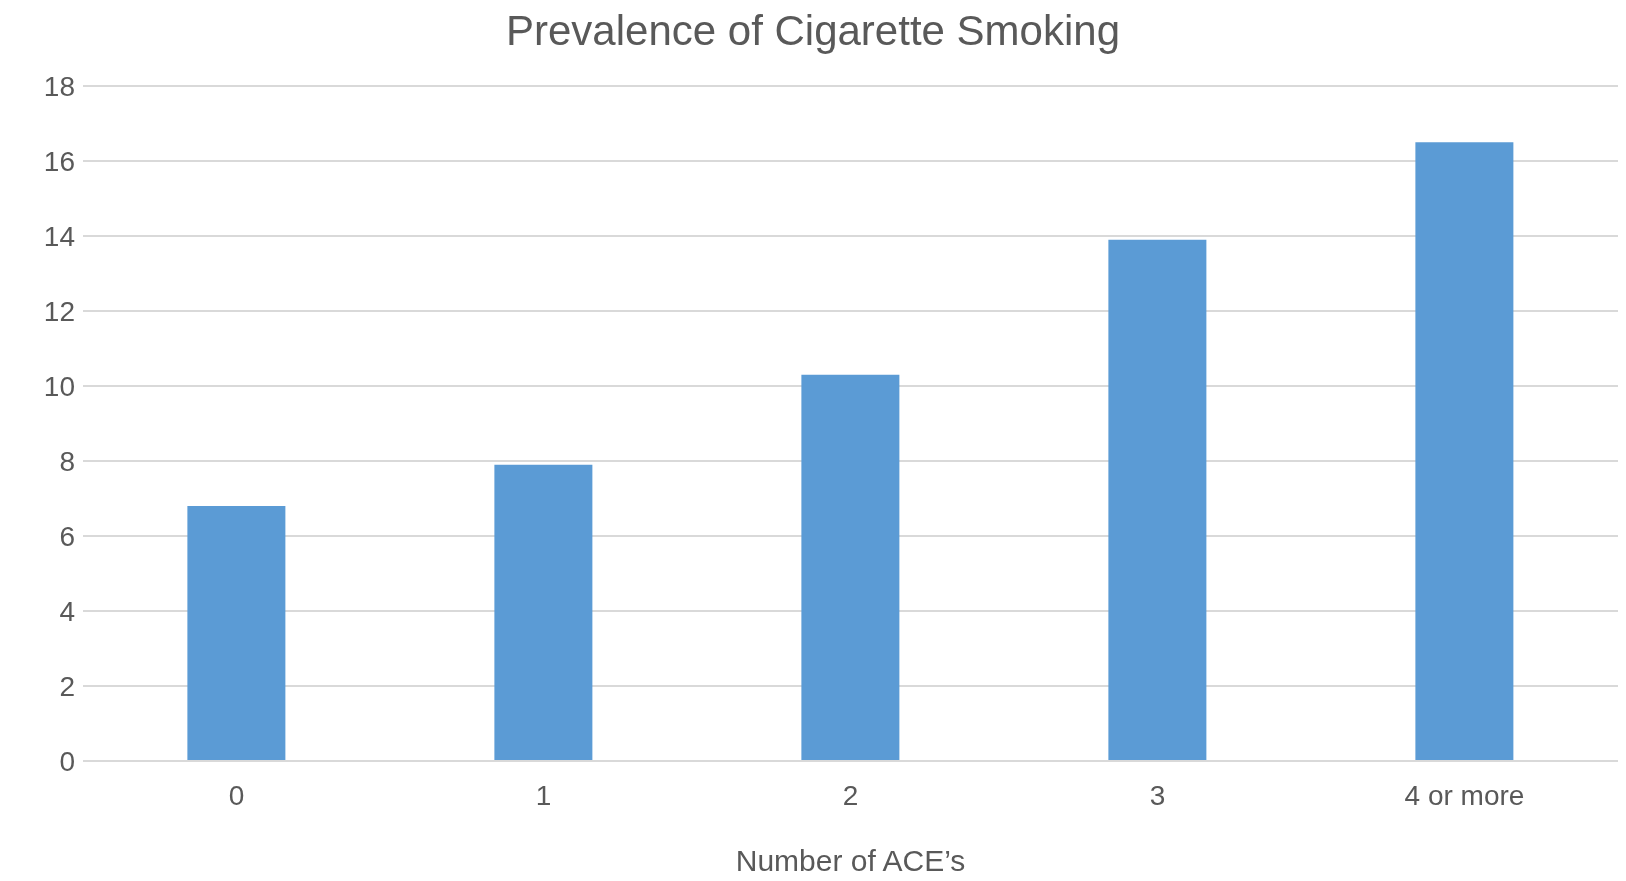  Describe the element at coordinates (813, 31) in the screenshot. I see `chart-title: Prevalence of Cigarette Smoking` at that location.